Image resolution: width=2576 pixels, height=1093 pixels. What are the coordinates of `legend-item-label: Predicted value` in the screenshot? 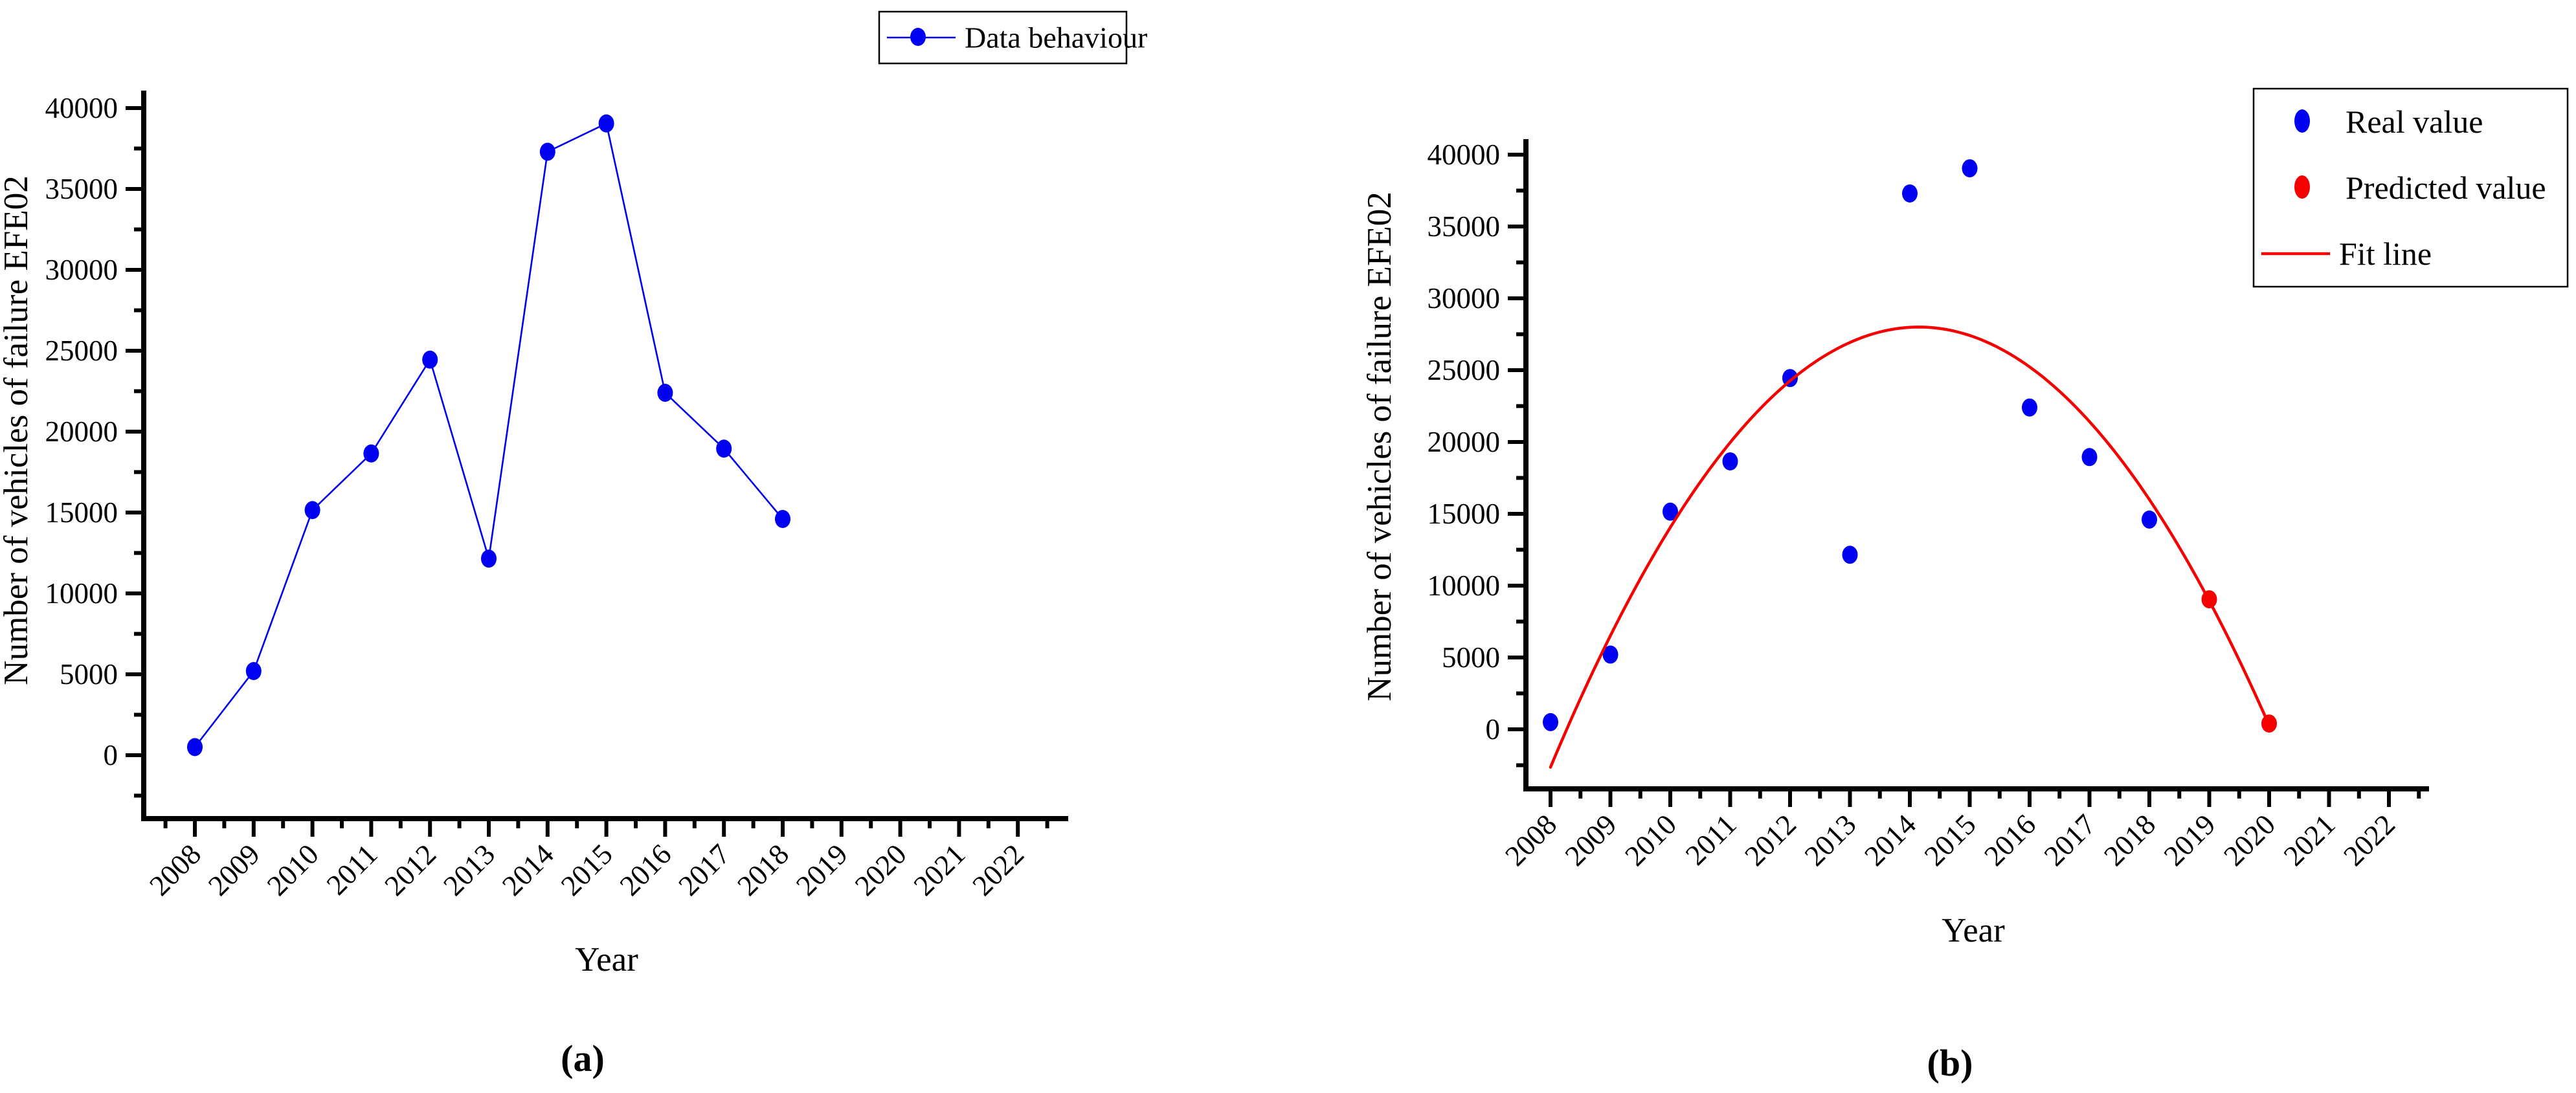 It's located at (2446, 188).